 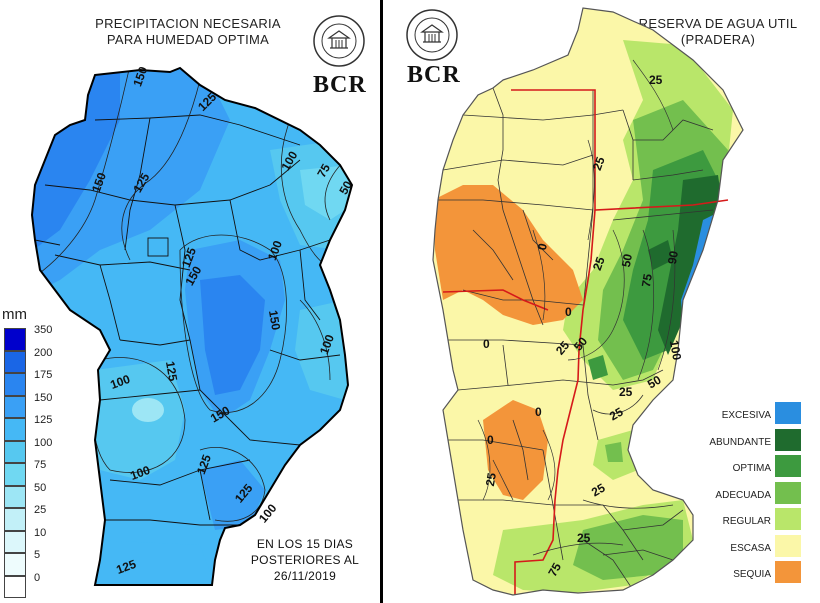 What do you see at coordinates (381, 301) in the screenshot?
I see `panel-divider` at bounding box center [381, 301].